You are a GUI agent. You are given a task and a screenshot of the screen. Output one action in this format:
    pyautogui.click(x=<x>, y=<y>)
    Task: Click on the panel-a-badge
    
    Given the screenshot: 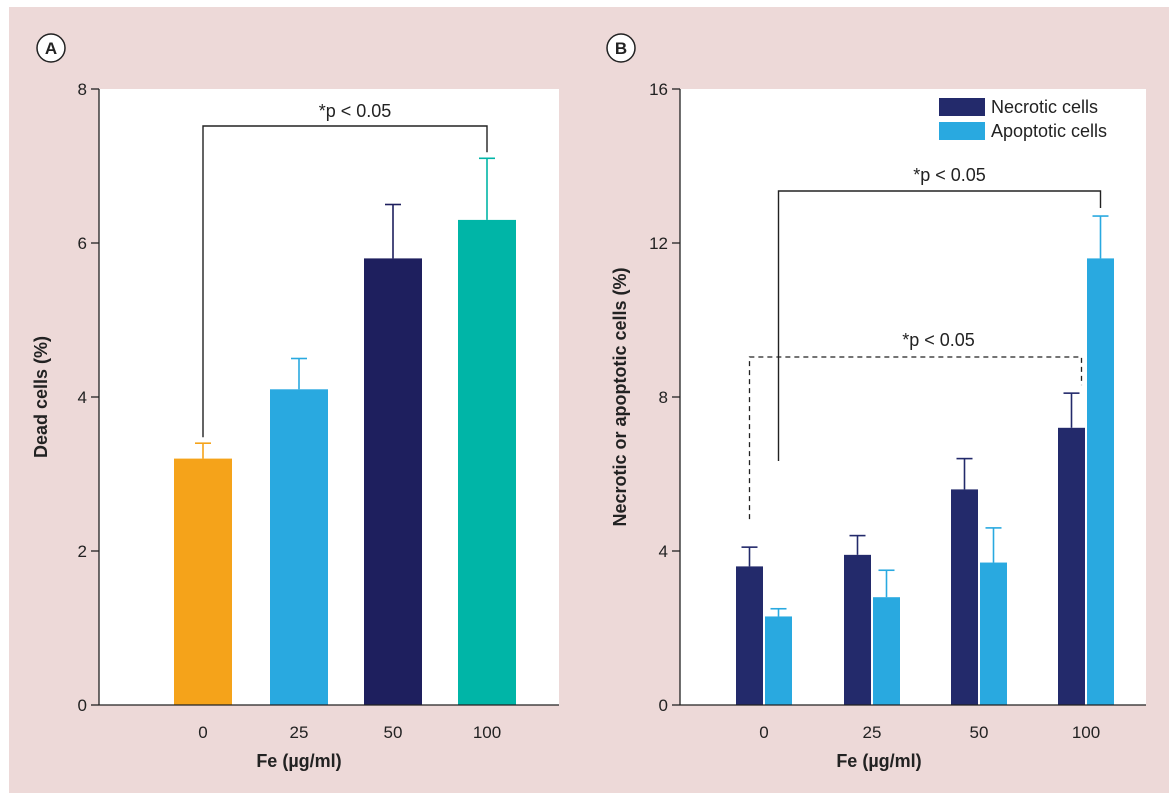 What is the action you would take?
    pyautogui.click(x=51, y=48)
    